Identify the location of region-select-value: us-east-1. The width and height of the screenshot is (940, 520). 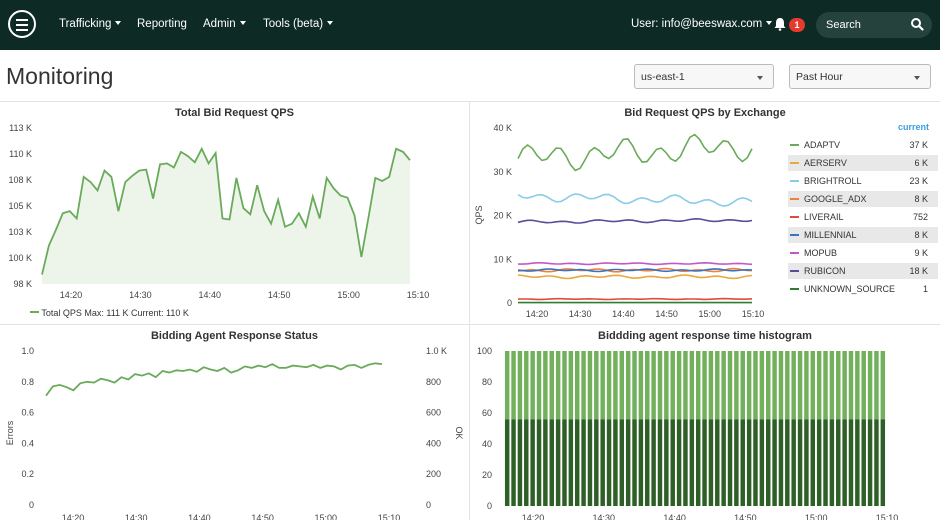
(663, 77).